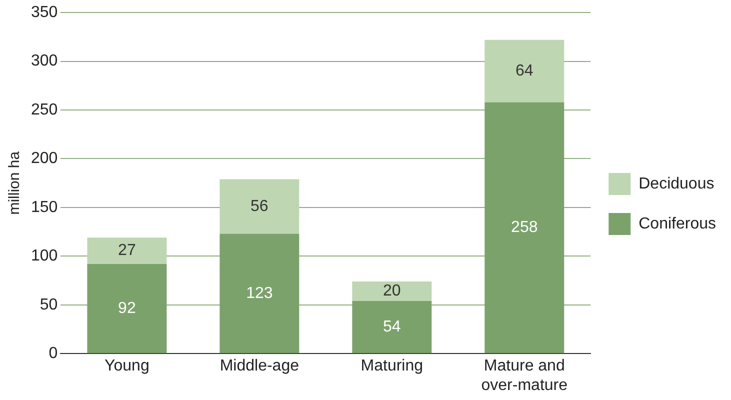 The height and width of the screenshot is (400, 731). Describe the element at coordinates (44, 13) in the screenshot. I see `y-tick-label: 350` at that location.